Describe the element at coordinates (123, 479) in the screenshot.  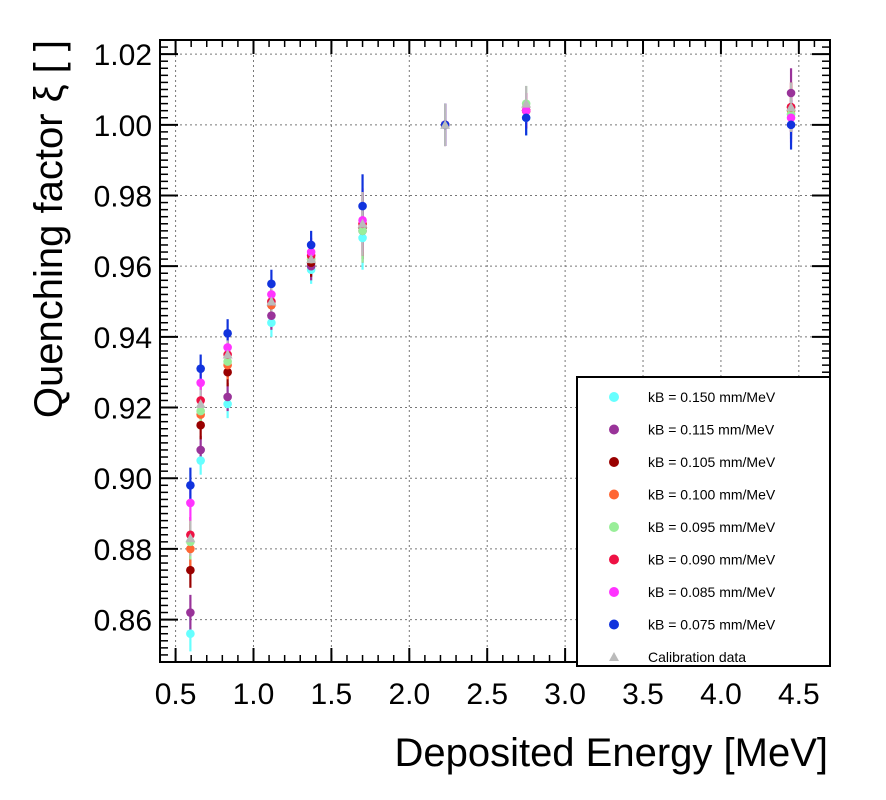
I see `y-tick-label: 0.90` at that location.